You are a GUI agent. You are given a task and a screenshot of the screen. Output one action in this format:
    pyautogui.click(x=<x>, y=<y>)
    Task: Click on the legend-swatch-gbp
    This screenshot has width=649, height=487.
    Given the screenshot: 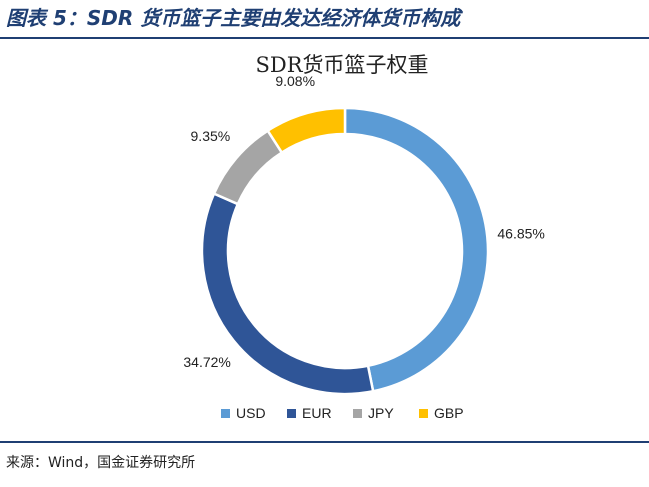 What is the action you would take?
    pyautogui.click(x=423, y=413)
    